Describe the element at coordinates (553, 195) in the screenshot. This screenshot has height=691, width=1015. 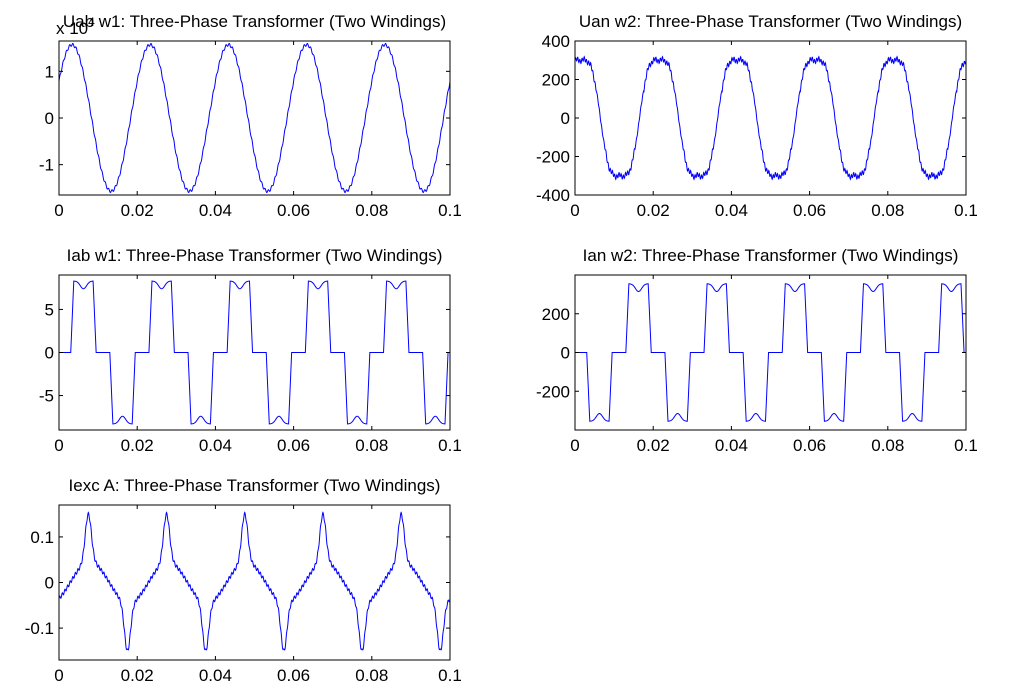
I see `y-tick-label: -400` at that location.